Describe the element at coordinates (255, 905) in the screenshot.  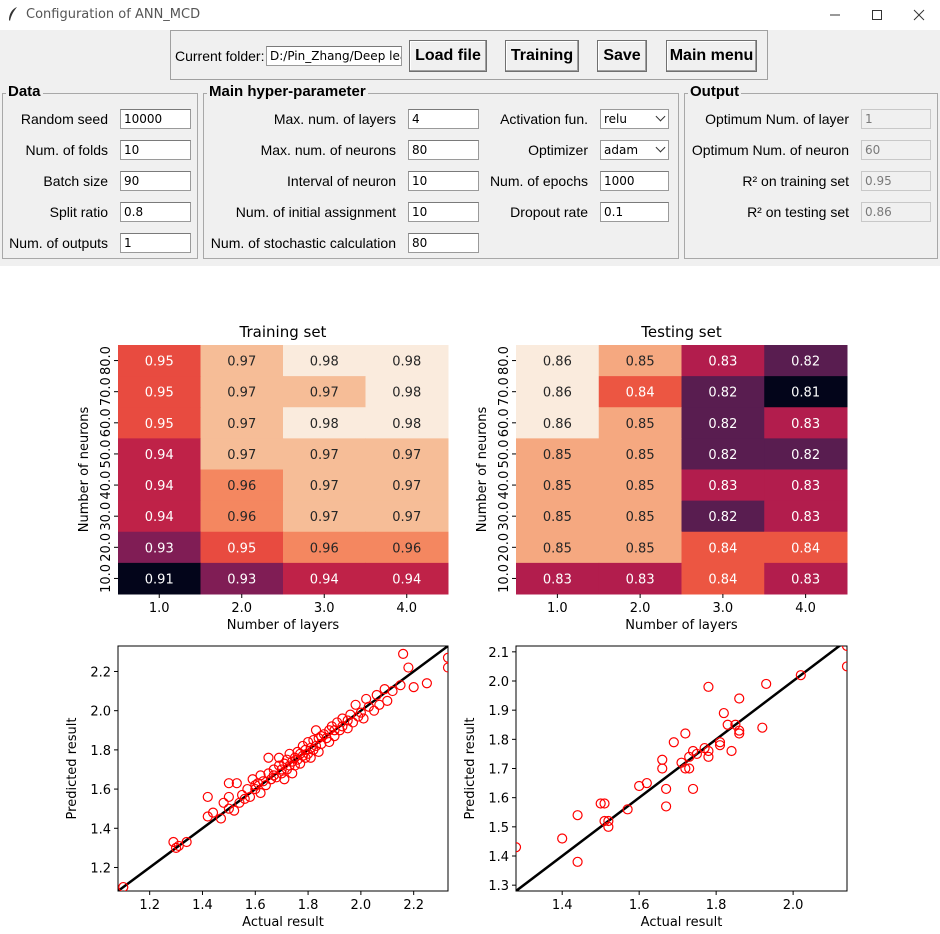
I see `x-tick-label: 1.6` at that location.